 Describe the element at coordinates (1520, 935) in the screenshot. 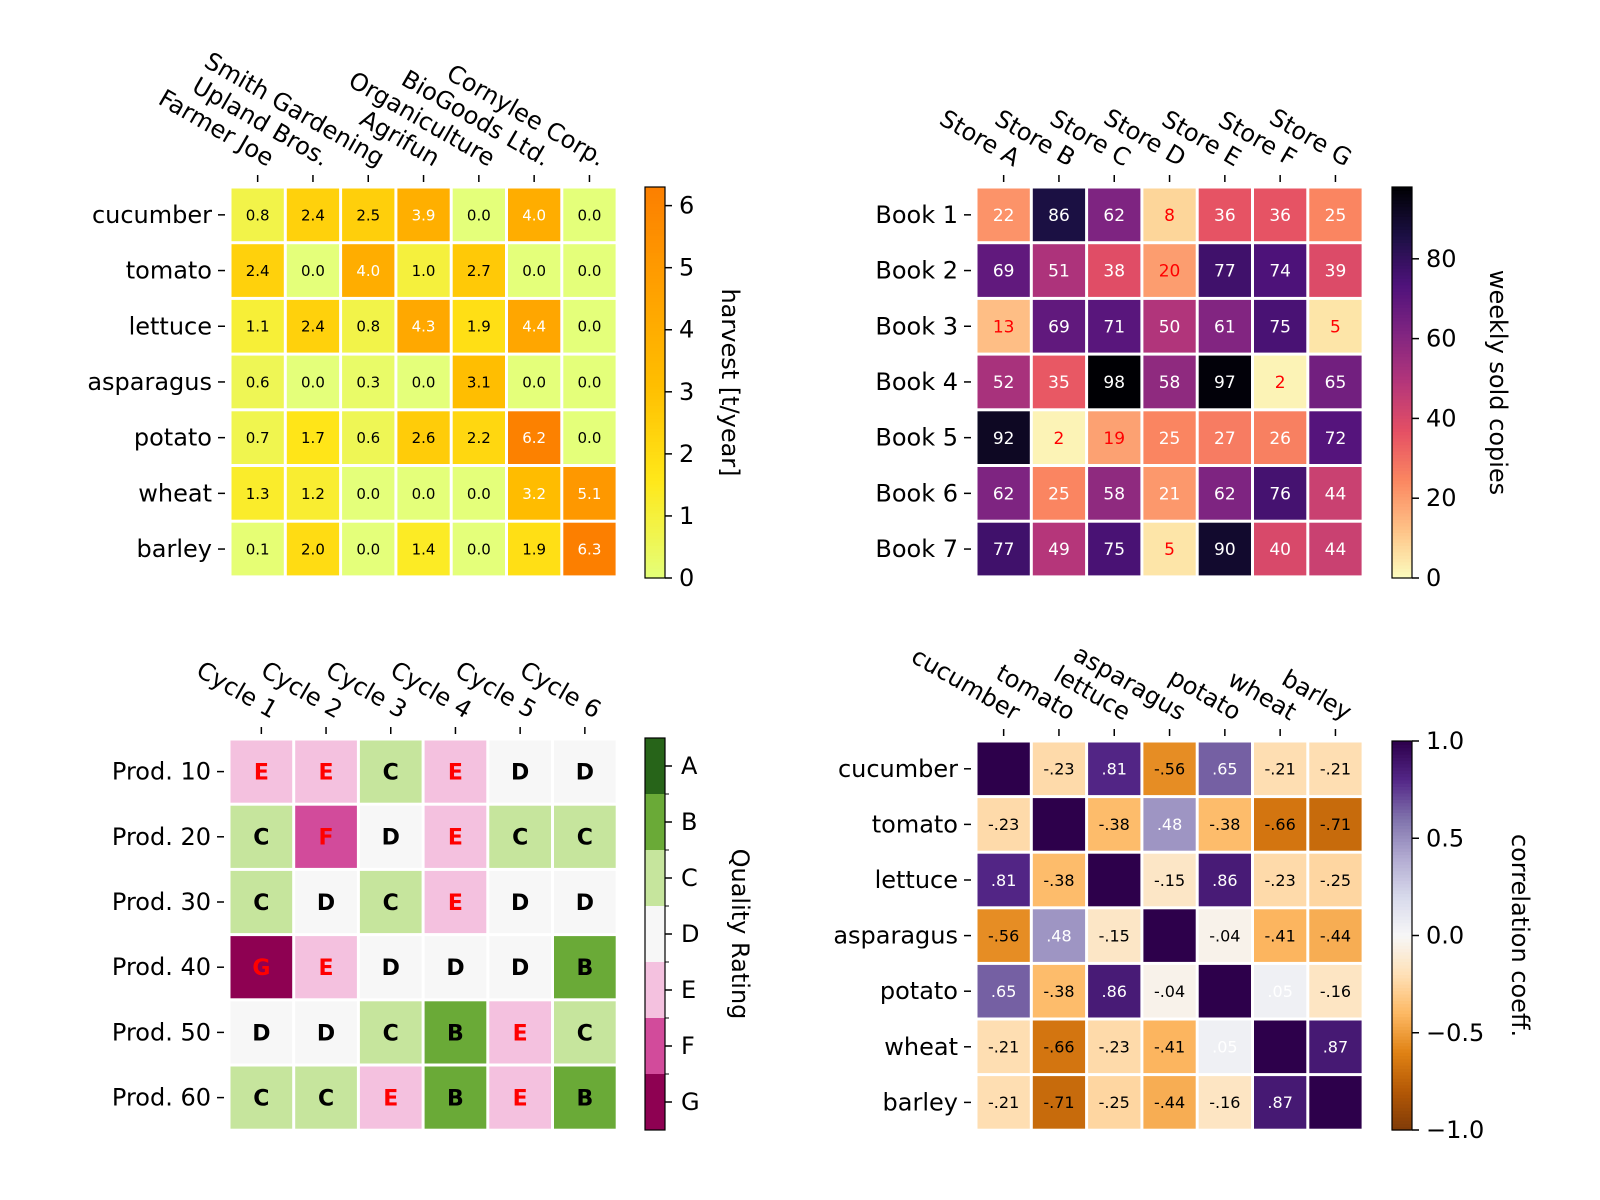

I see `colorbar-label: correlation coeff.` at that location.